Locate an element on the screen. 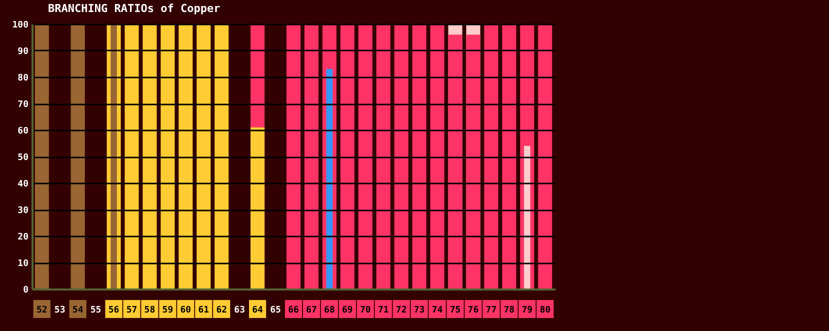 This screenshot has width=829, height=331. x-tick-label: 59 is located at coordinates (168, 311).